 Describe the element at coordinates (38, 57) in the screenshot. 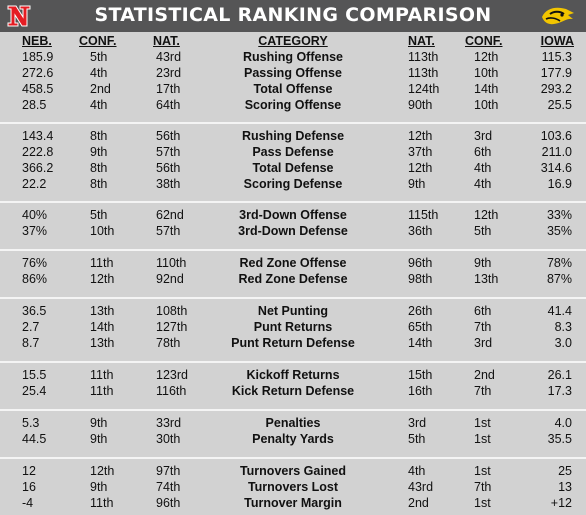

I see `neb-value: 185.9` at that location.